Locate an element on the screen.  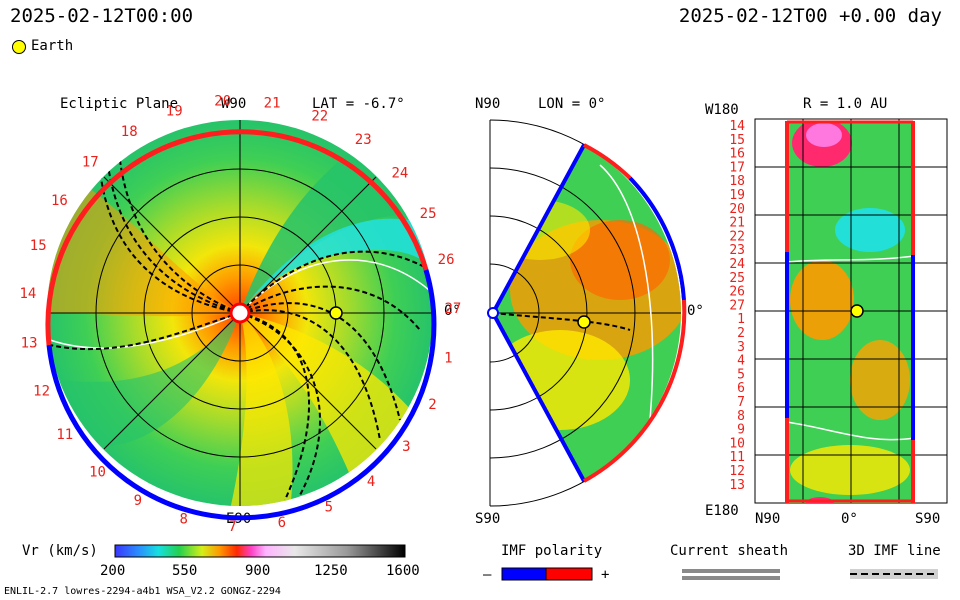
colorbar-tick-0: 200 is located at coordinates (113, 571).